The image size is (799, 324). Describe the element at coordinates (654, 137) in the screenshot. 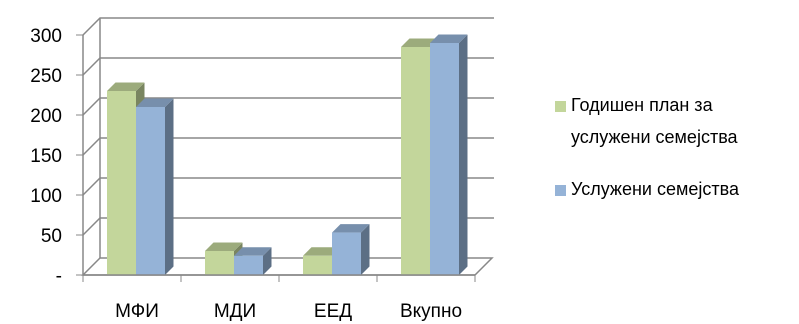

I see `legend-label-plan-line2: услужени семејства` at that location.